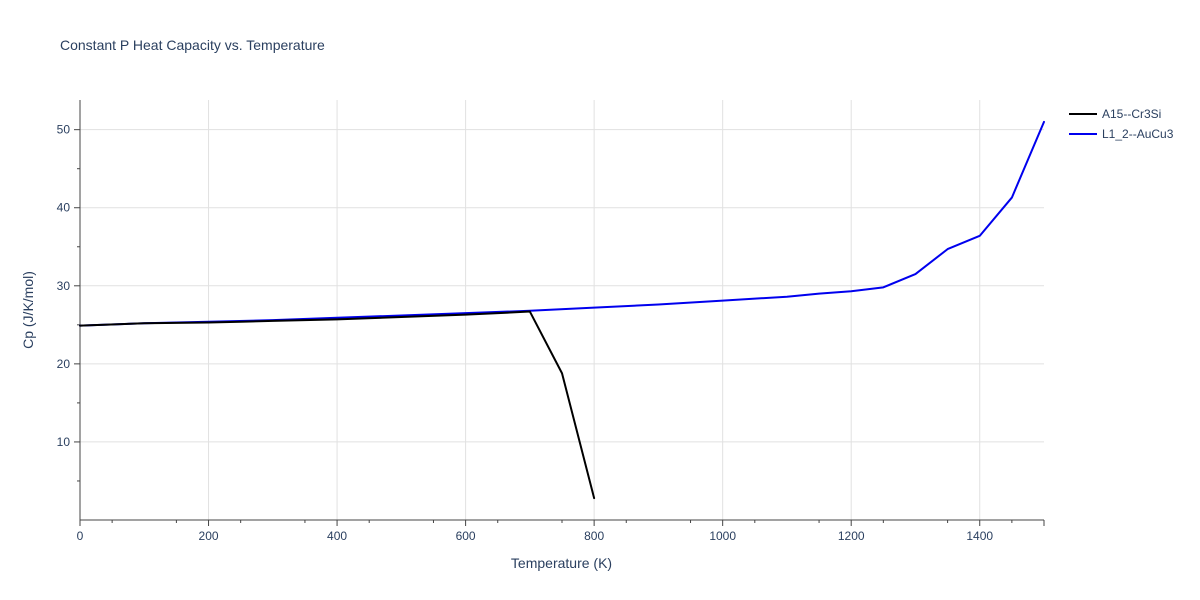 This screenshot has width=1200, height=600. I want to click on x-tick-label: 1400, so click(979, 536).